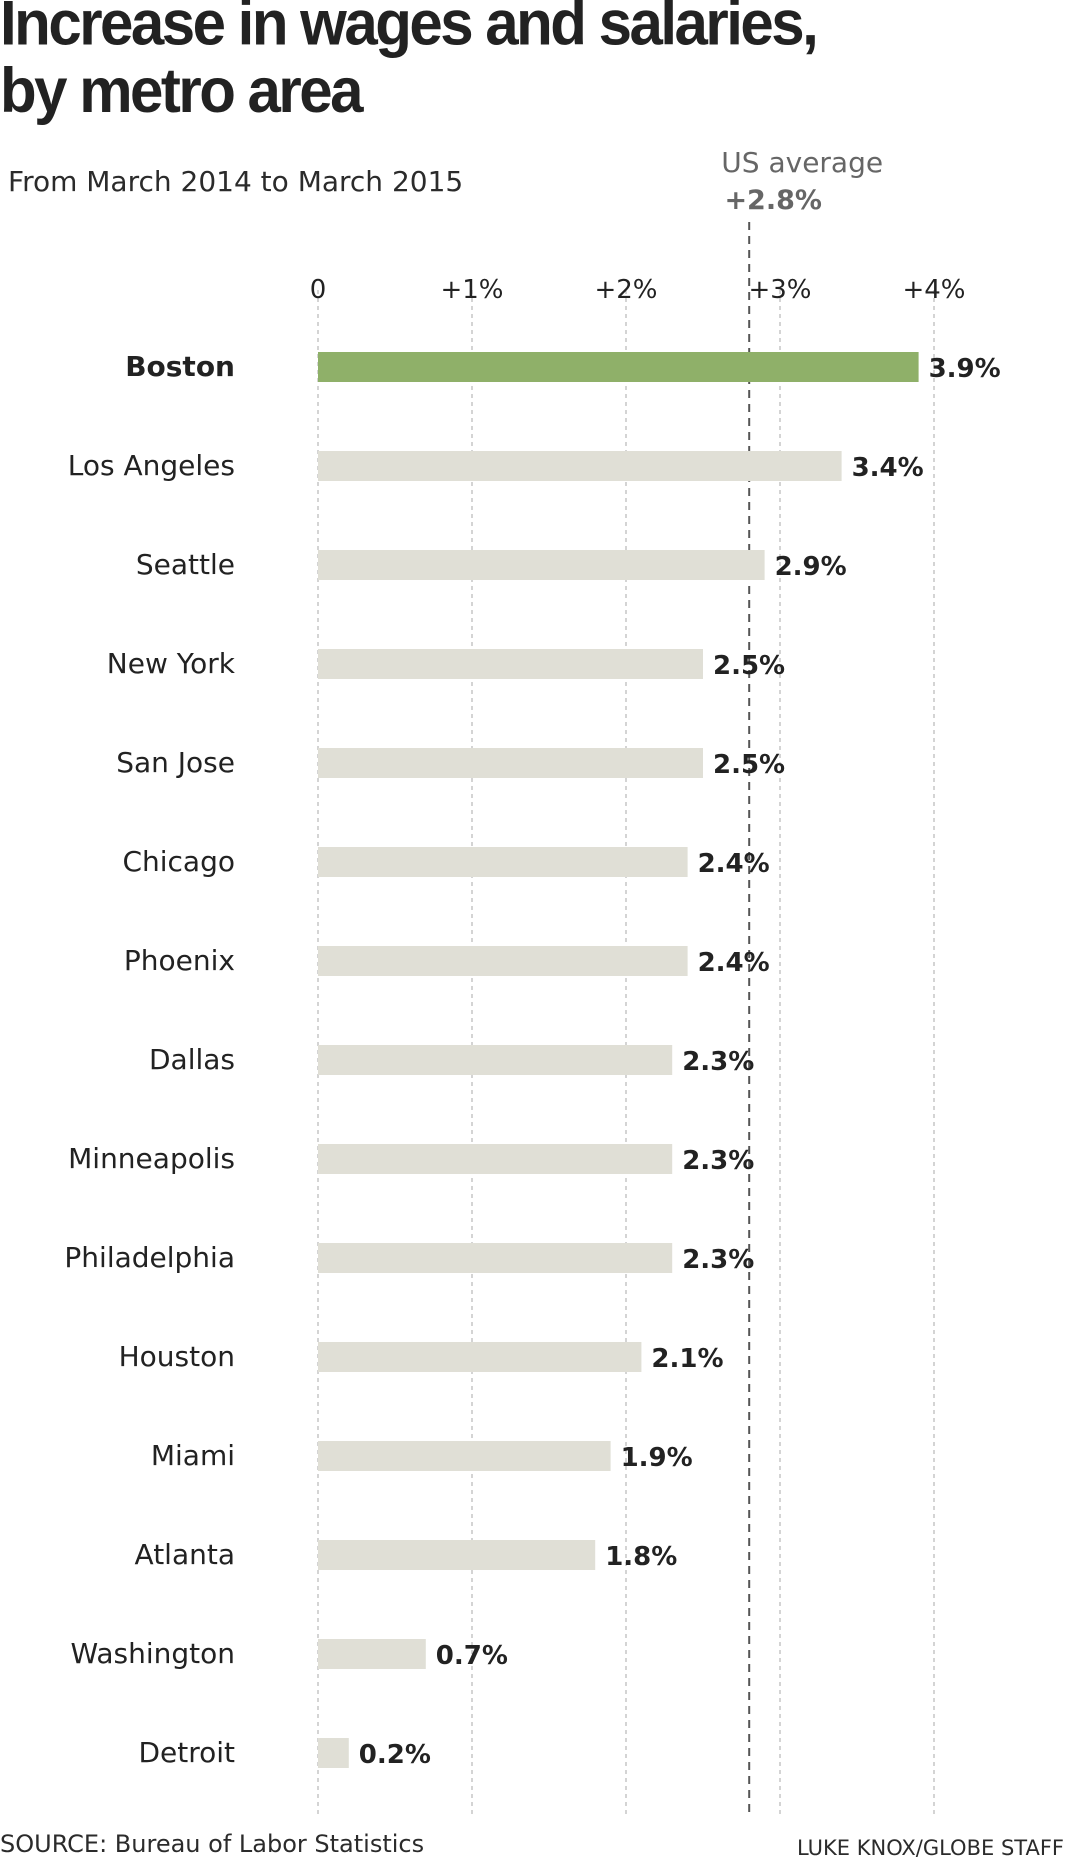 Image resolution: width=1068 pixels, height=1866 pixels. I want to click on category-label: Boston, so click(180, 366).